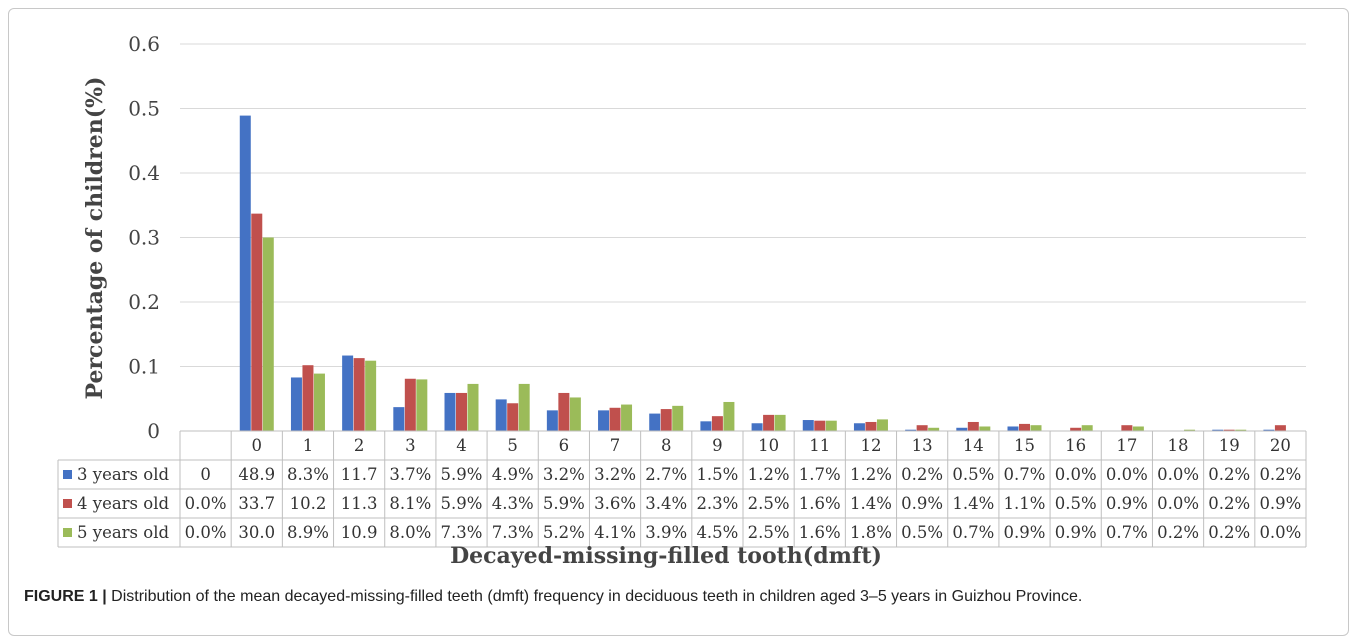 This screenshot has width=1357, height=644. What do you see at coordinates (359, 532) in the screenshot?
I see `data-label: 10.9` at bounding box center [359, 532].